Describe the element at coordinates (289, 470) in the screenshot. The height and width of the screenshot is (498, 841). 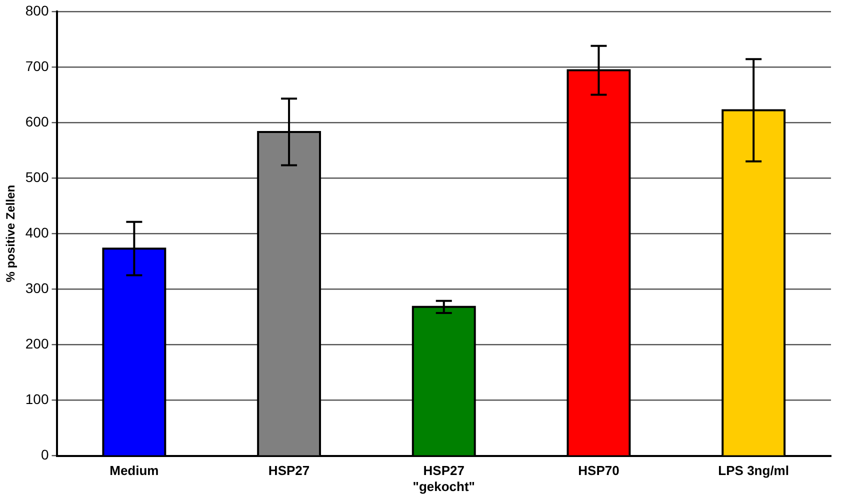
I see `x-tick-label: HSP27` at that location.